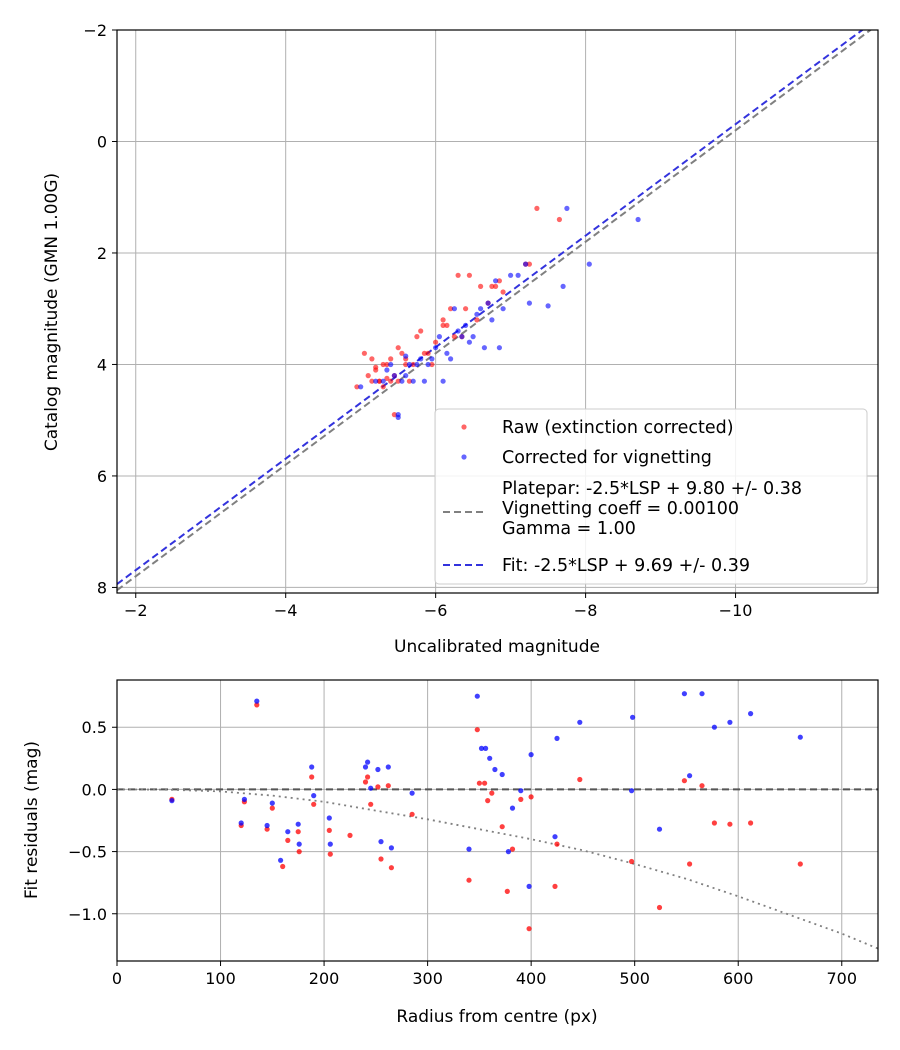  I want to click on top-y-tick-label: 0, so click(102, 141).